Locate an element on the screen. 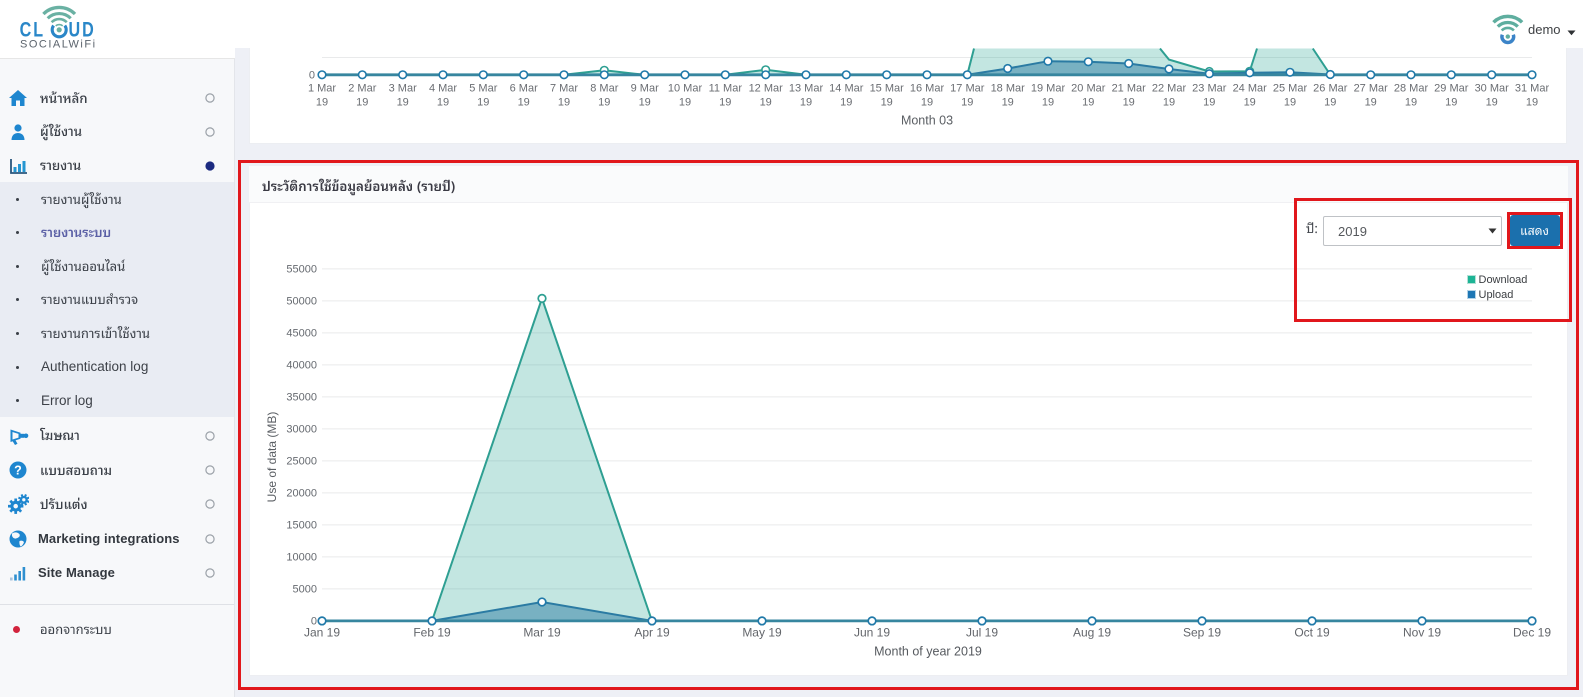 Image resolution: width=1583 pixels, height=697 pixels. svg-text: Oct 19 is located at coordinates (1312, 632).